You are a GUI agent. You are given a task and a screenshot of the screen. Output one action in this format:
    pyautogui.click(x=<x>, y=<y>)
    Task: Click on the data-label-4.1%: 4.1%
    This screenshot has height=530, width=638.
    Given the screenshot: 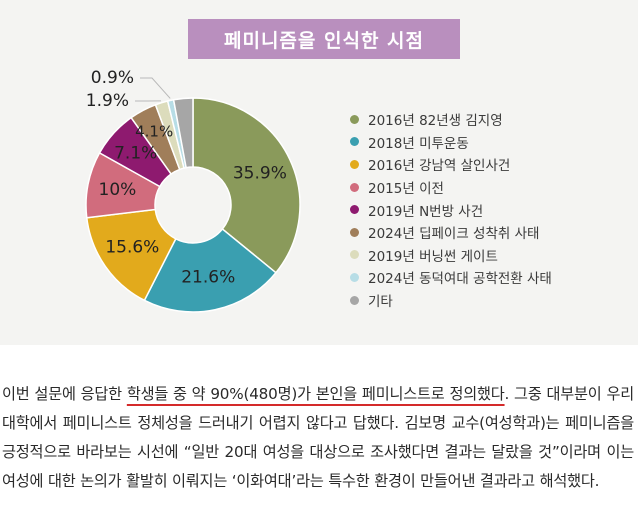 What is the action you would take?
    pyautogui.click(x=154, y=132)
    